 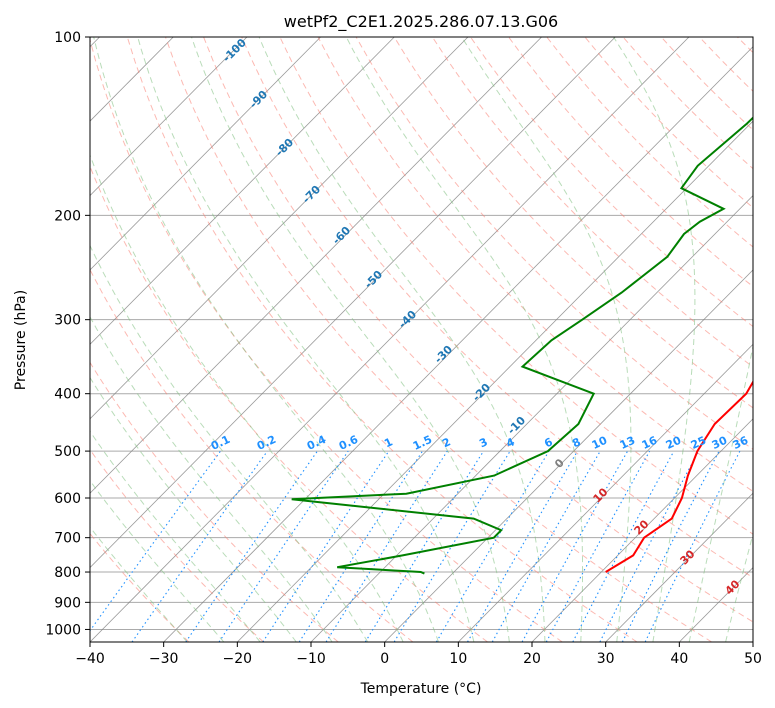 What do you see at coordinates (679, 659) in the screenshot?
I see `x-tick-label: 40` at bounding box center [679, 659].